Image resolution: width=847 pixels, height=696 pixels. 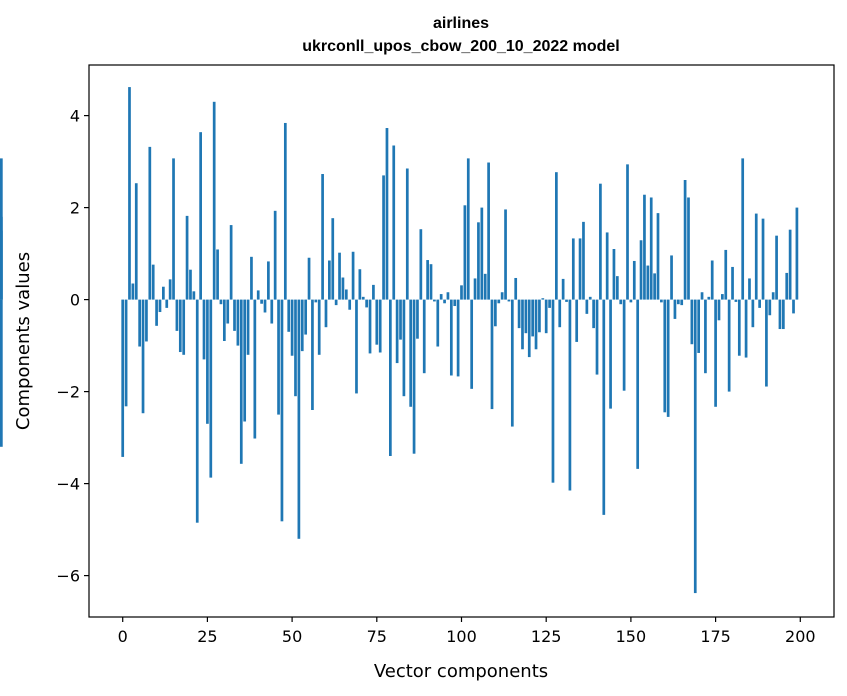 I want to click on x-tick-label: 125, so click(x=546, y=636).